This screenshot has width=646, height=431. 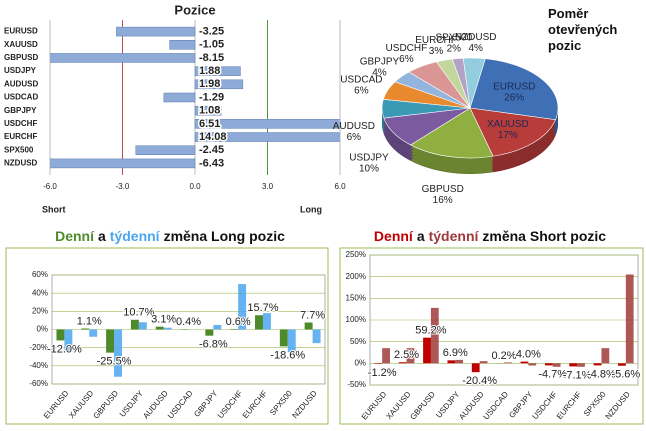 I want to click on axis-annotation: Short, so click(x=54, y=209).